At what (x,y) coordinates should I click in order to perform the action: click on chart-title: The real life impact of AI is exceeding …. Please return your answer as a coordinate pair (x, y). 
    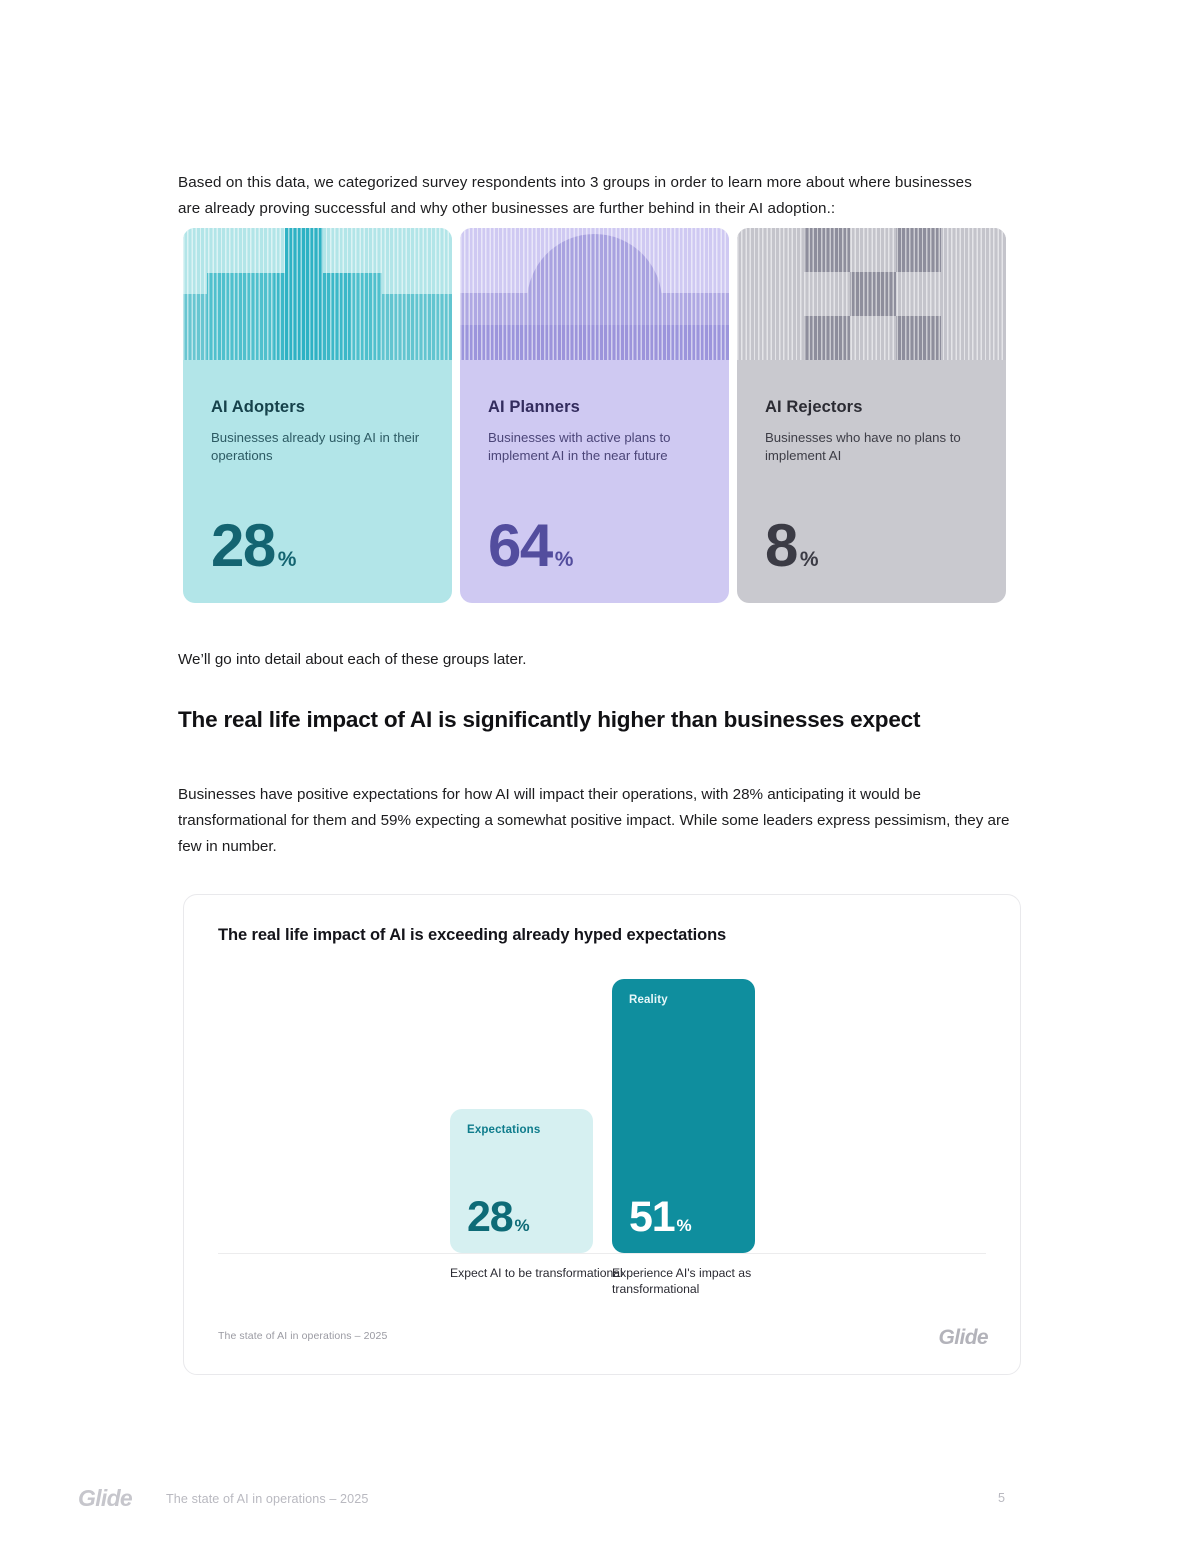
    Looking at the image, I should click on (472, 935).